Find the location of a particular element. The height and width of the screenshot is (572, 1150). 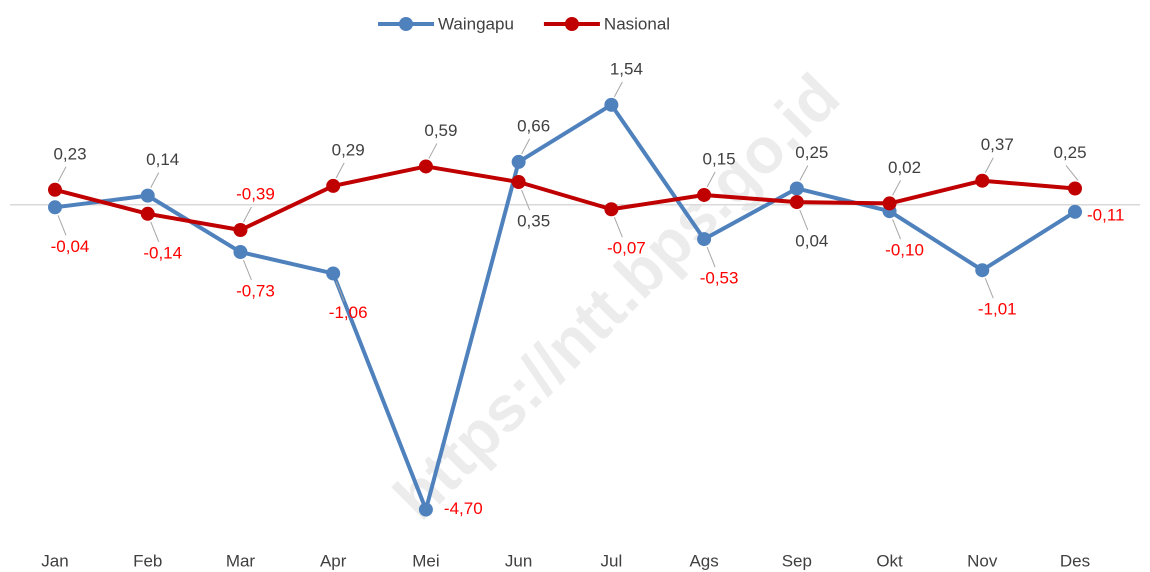

data-label: -0,39 is located at coordinates (255, 193).